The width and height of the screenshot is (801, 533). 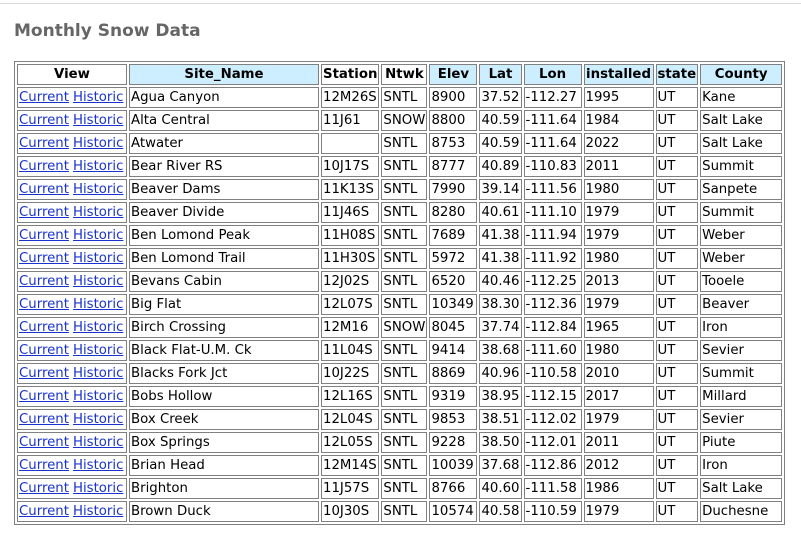 What do you see at coordinates (618, 74) in the screenshot?
I see `header-installed: installed` at bounding box center [618, 74].